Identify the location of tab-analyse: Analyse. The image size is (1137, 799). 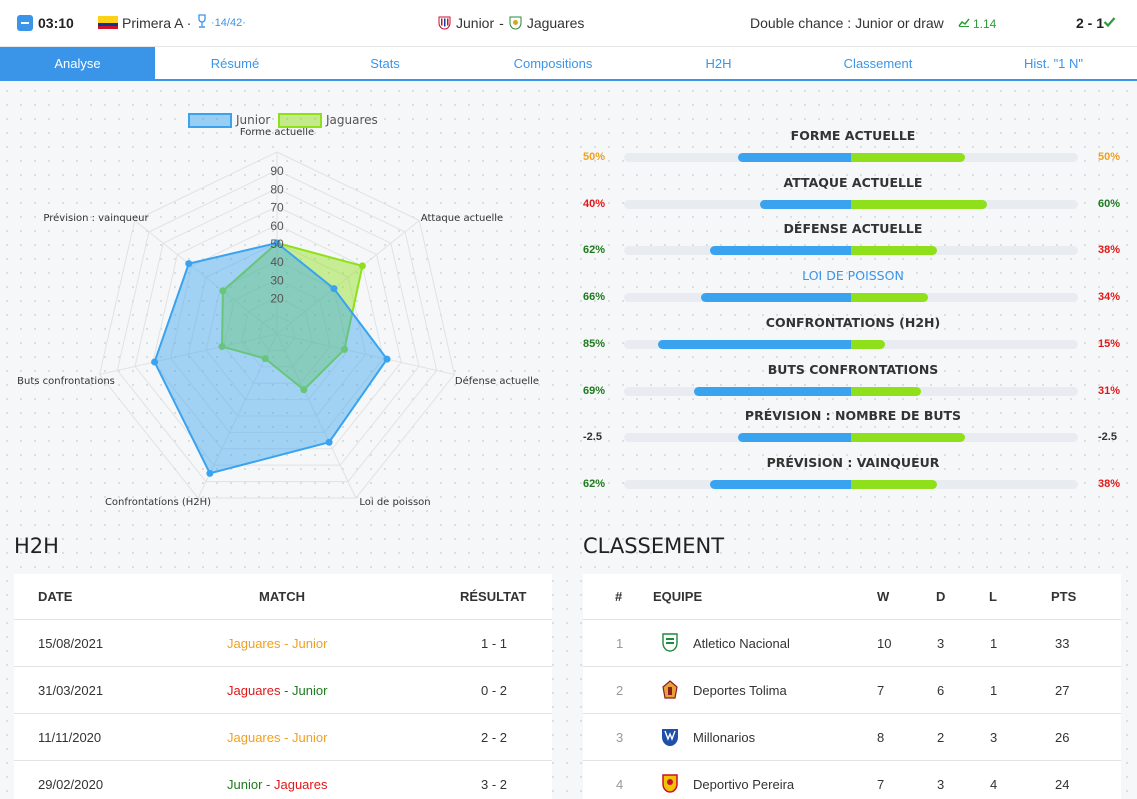
(77, 63).